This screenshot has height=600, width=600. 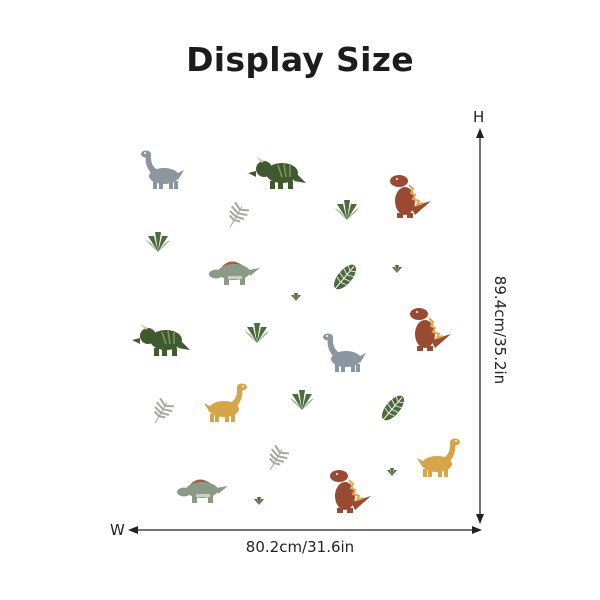 I want to click on height-label: 89.4cm/35.2in, so click(x=500, y=330).